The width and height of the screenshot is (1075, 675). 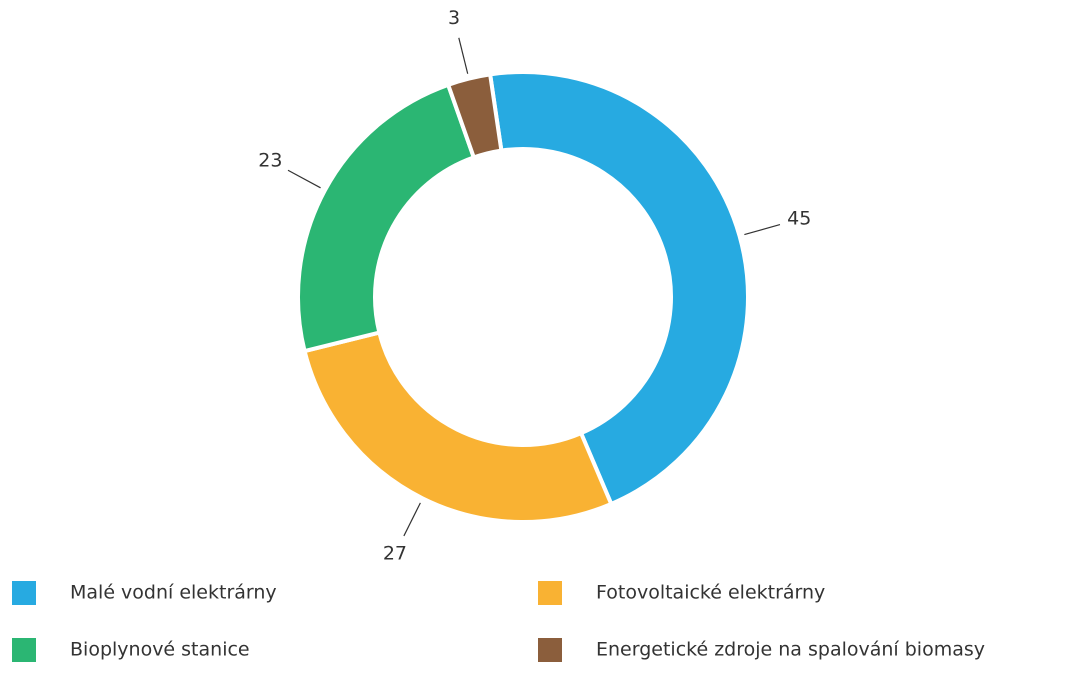 What do you see at coordinates (270, 160) in the screenshot?
I see `data-label: 23` at bounding box center [270, 160].